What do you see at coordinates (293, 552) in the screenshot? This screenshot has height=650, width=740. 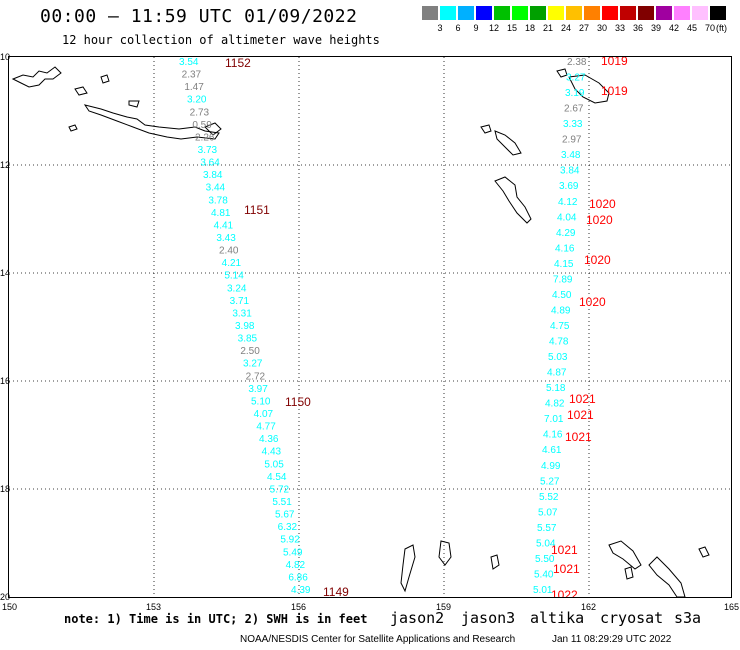 I see `wave-height-value: 5.49` at bounding box center [293, 552].